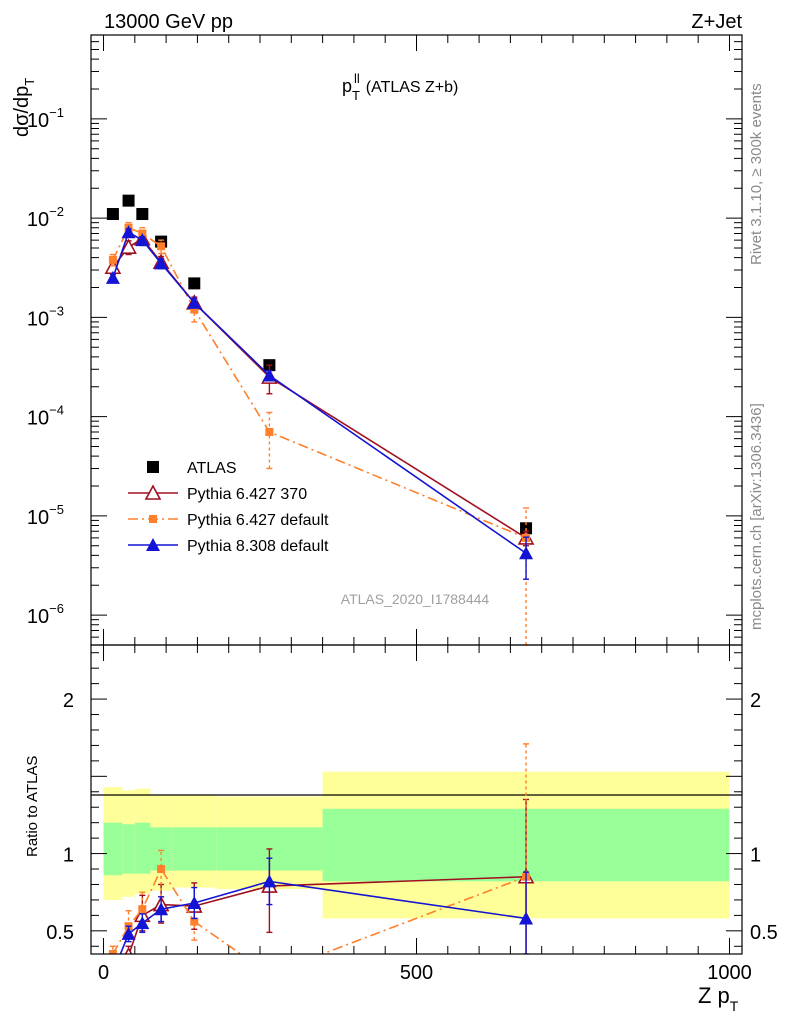  Describe the element at coordinates (56, 310) in the screenshot. I see `y-tick-exp: −3` at that location.